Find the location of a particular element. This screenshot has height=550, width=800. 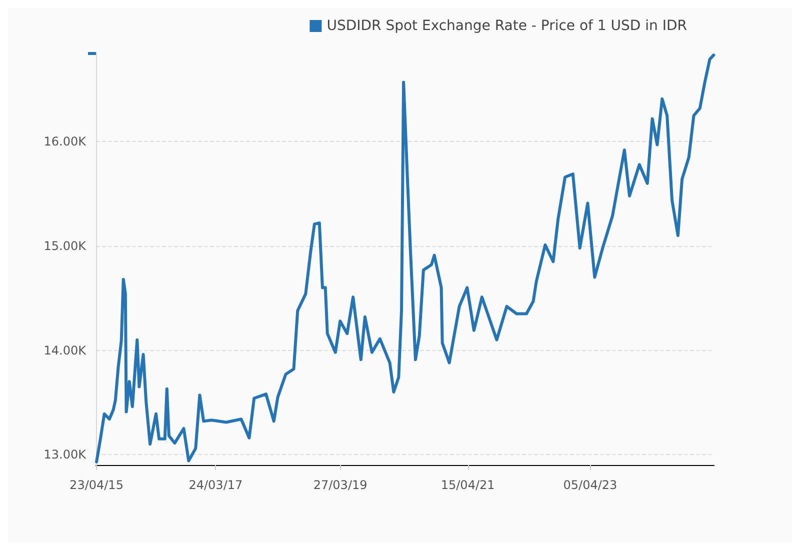

y-tick-label: 15.00K is located at coordinates (66, 245).